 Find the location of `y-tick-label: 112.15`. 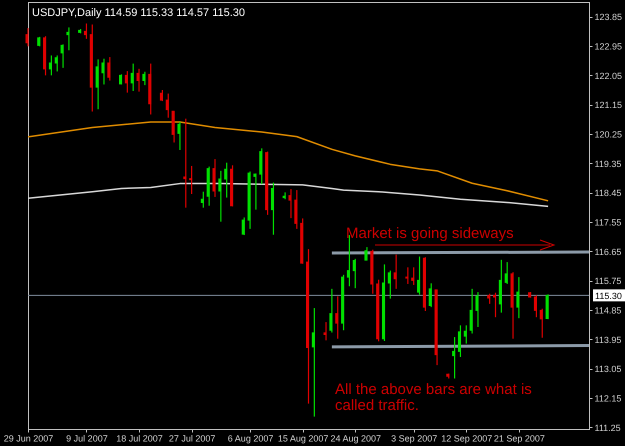

y-tick-label: 112.15 is located at coordinates (608, 399).